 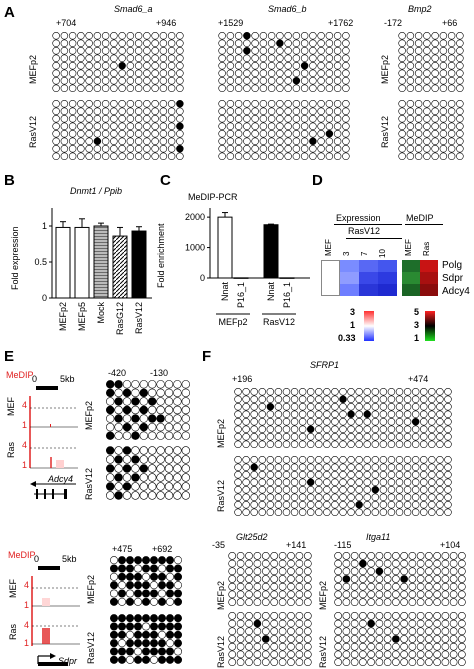 What do you see at coordinates (347, 338) in the screenshot?
I see `expr-scale-033: 0.33` at bounding box center [347, 338].